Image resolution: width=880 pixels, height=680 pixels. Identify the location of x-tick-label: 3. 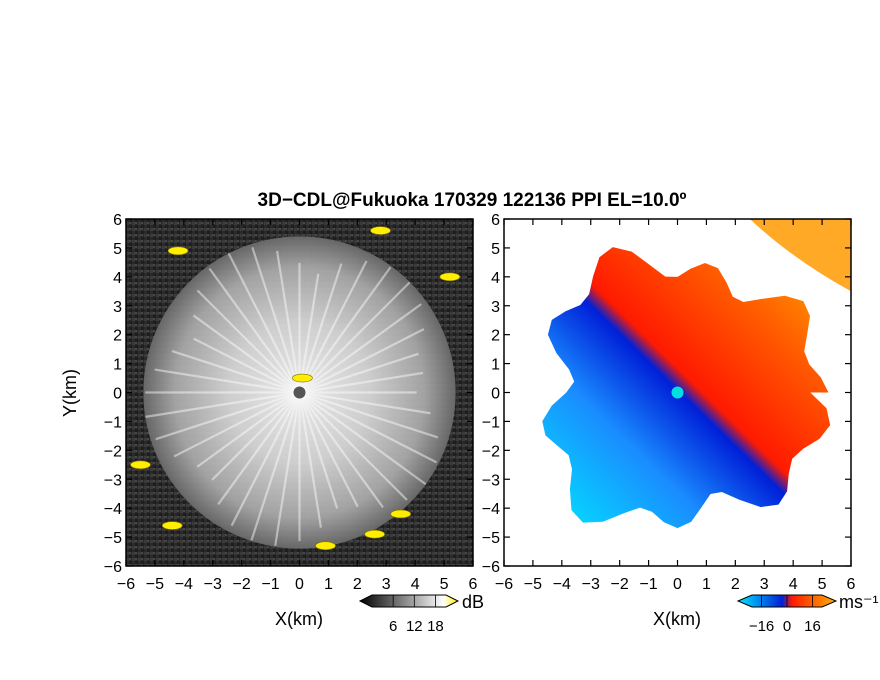
(386, 584).